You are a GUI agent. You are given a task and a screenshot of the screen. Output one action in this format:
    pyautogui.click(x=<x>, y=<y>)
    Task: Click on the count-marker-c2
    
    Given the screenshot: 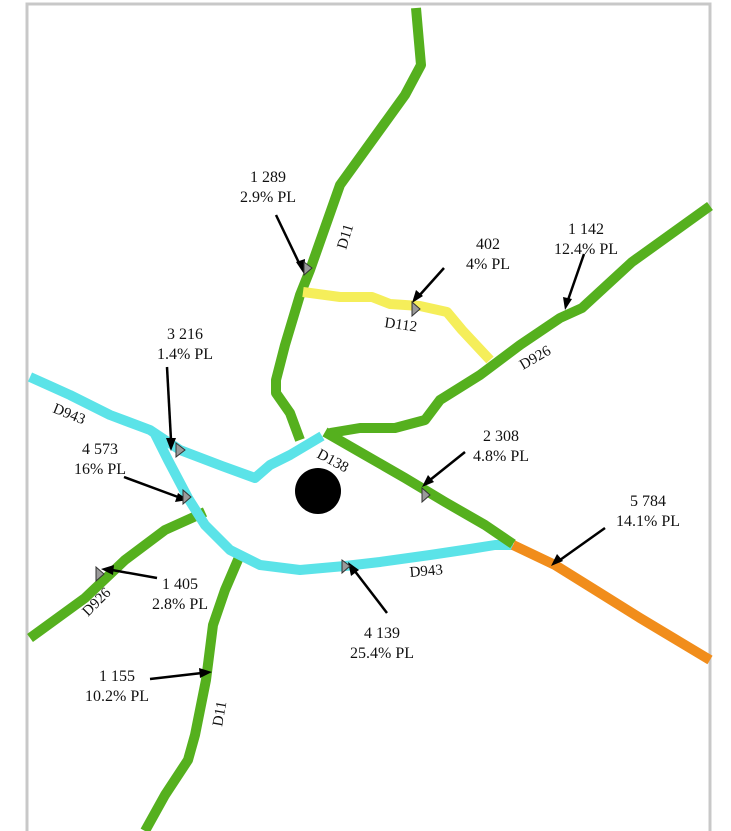 What is the action you would take?
    pyautogui.click(x=416, y=309)
    